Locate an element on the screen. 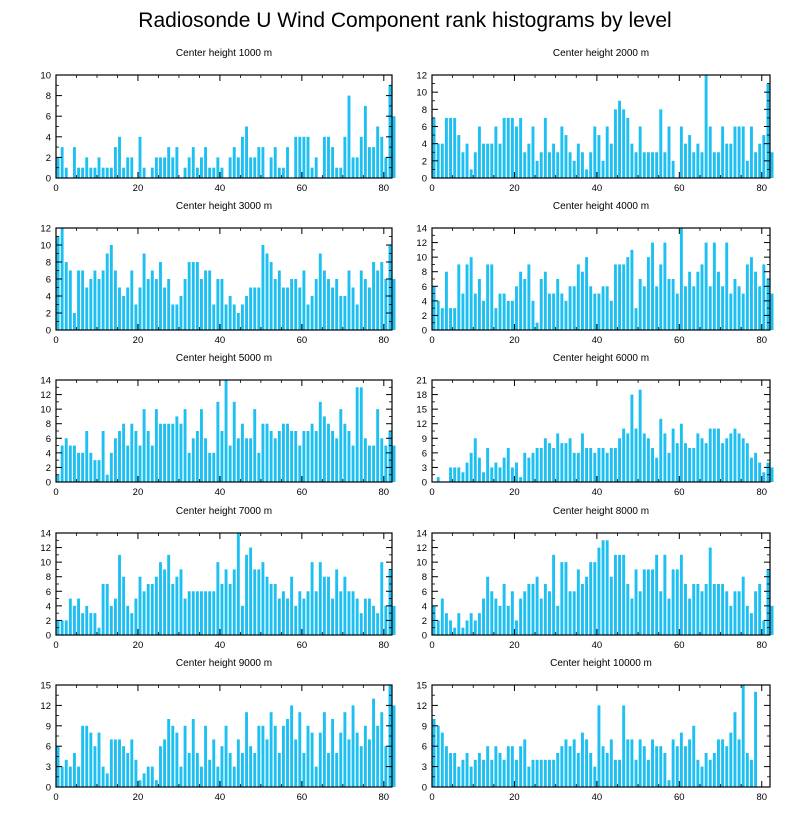 The image size is (810, 824). y-tick-label: 6 is located at coordinates (48, 439).